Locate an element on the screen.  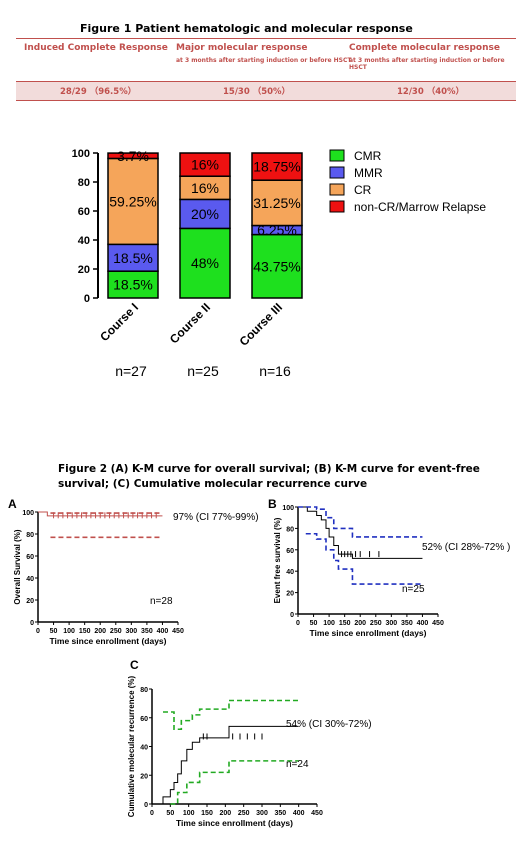
col-header-complete-response: Induced Complete Response is located at coordinates (96, 48).